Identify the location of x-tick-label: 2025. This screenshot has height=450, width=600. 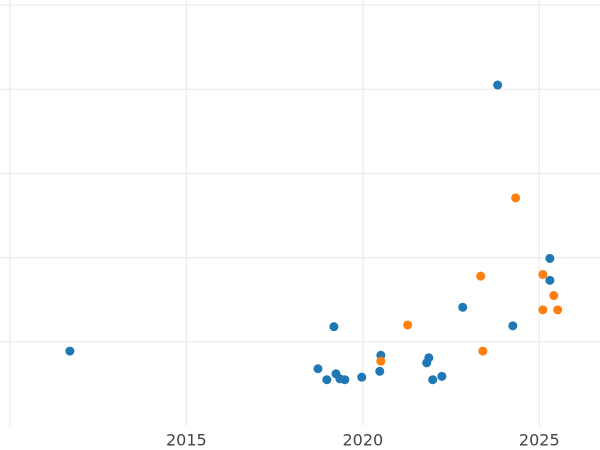
(539, 440).